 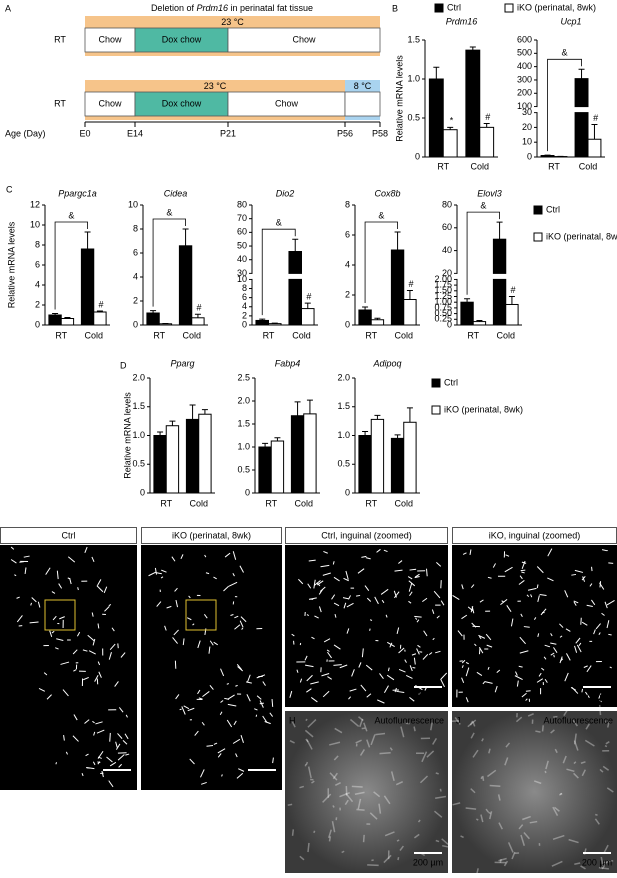 What do you see at coordinates (243, 446) in the screenshot?
I see `y-tick-label: 1.0` at bounding box center [243, 446].